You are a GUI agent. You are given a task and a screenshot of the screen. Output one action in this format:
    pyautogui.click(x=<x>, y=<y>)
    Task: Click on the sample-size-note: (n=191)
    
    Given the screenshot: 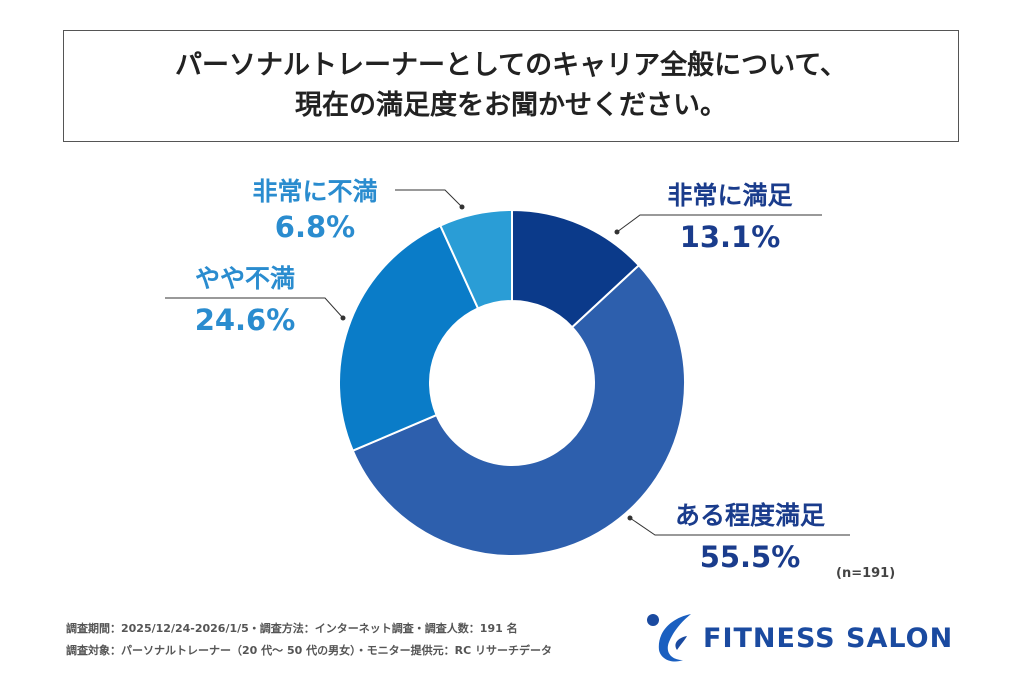 What is the action you would take?
    pyautogui.click(x=866, y=573)
    